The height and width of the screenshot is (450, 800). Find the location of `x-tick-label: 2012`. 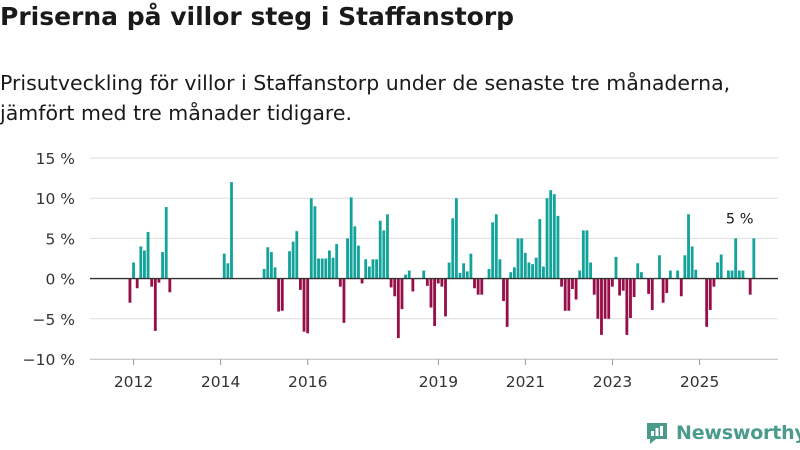

x-tick-label: 2012 is located at coordinates (133, 382).